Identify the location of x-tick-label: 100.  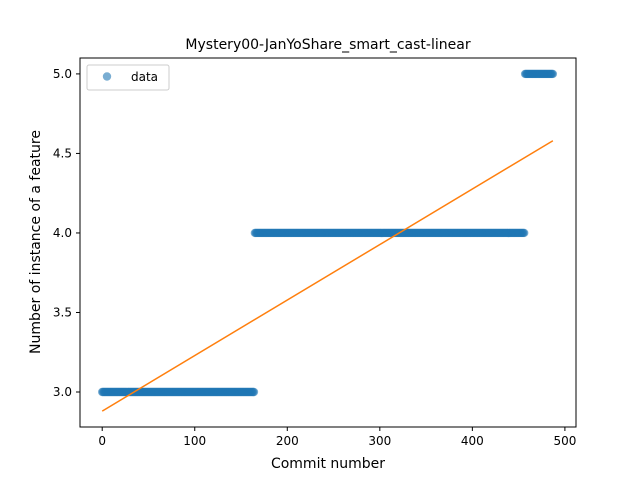
(194, 441).